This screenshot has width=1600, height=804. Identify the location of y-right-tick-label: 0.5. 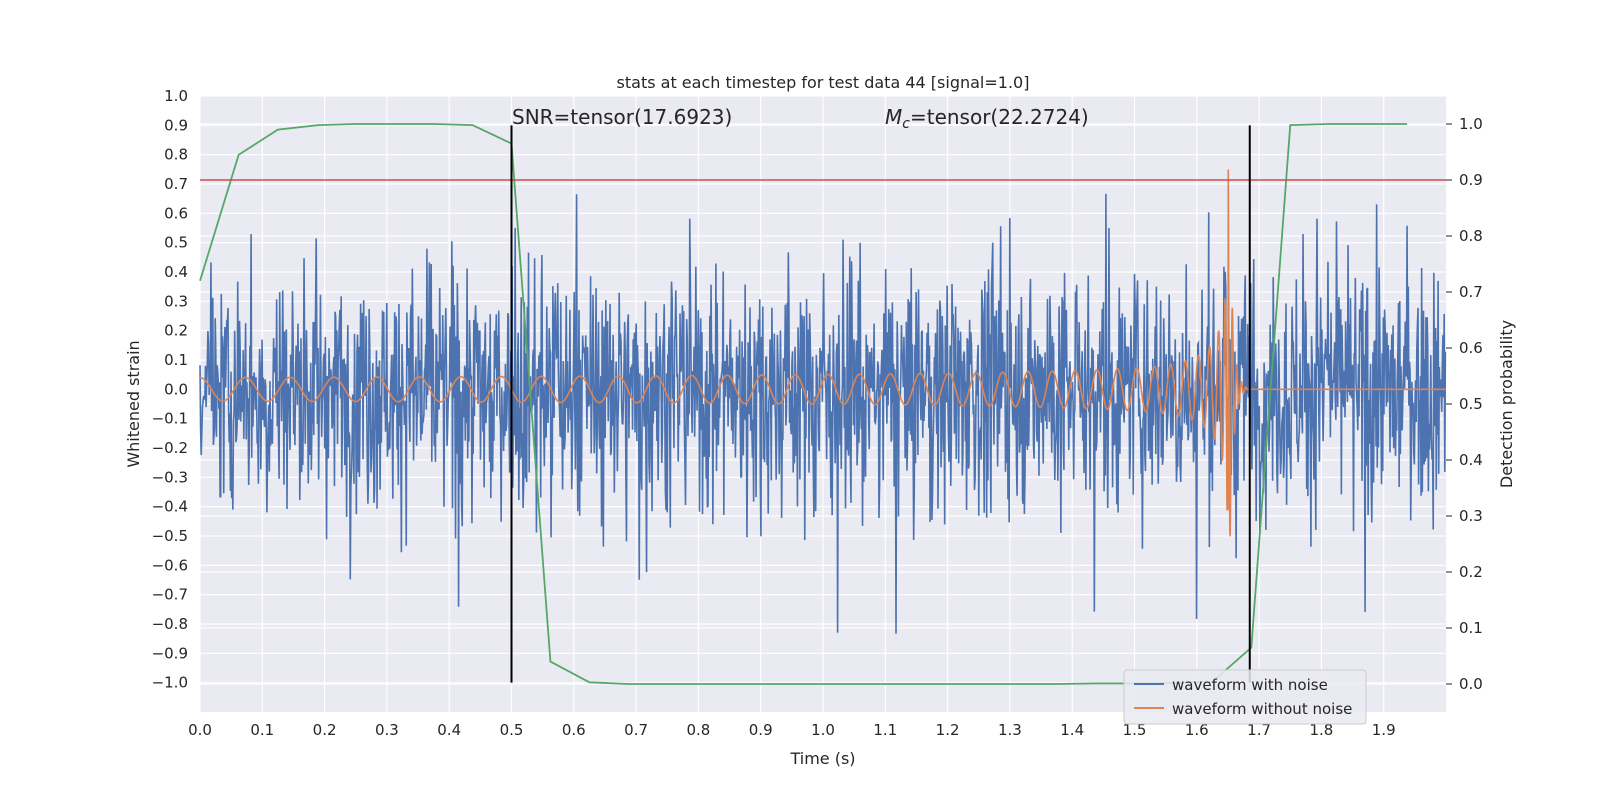
(1471, 404).